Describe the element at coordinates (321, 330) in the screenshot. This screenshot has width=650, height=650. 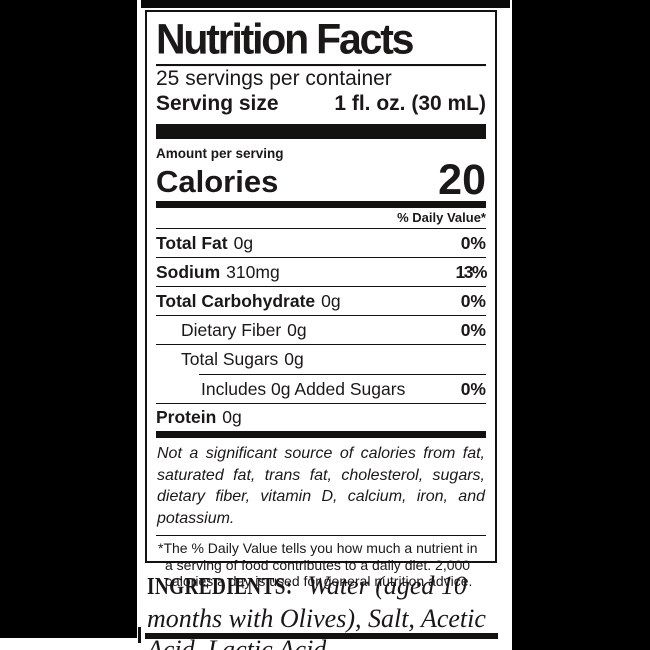
I see `nutrient-row-dietary-fiber: Dietary Fiber 0g 0%` at that location.